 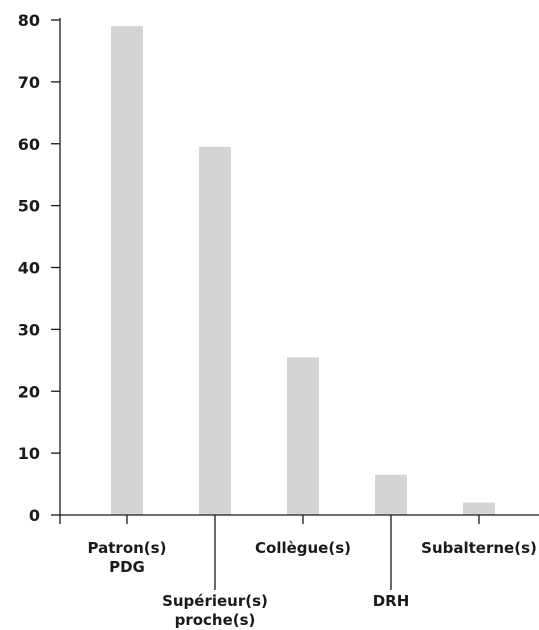 I want to click on category-label: Collègue(s), so click(x=303, y=548).